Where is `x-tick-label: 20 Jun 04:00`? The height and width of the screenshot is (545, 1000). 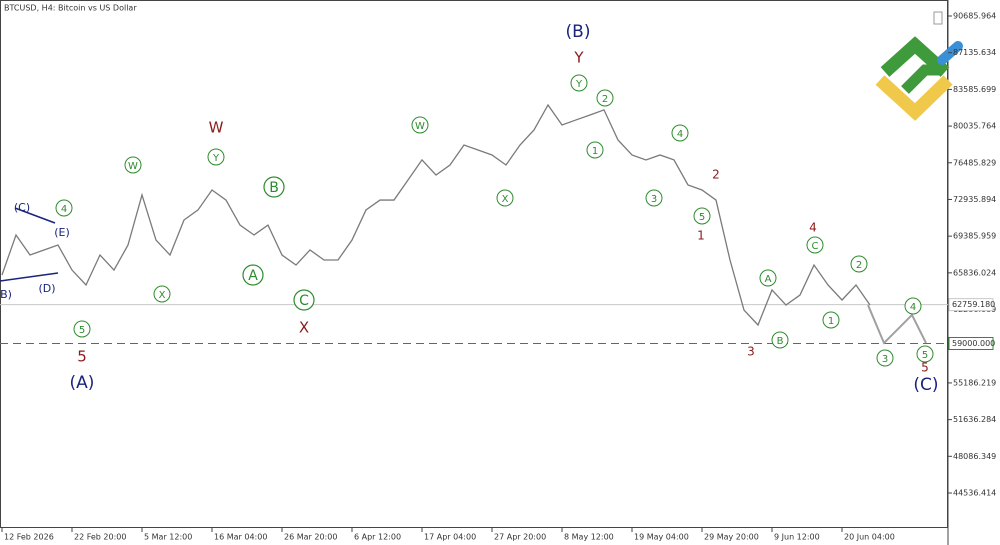
x-tick-label: 20 Jun 04:00 is located at coordinates (869, 537).